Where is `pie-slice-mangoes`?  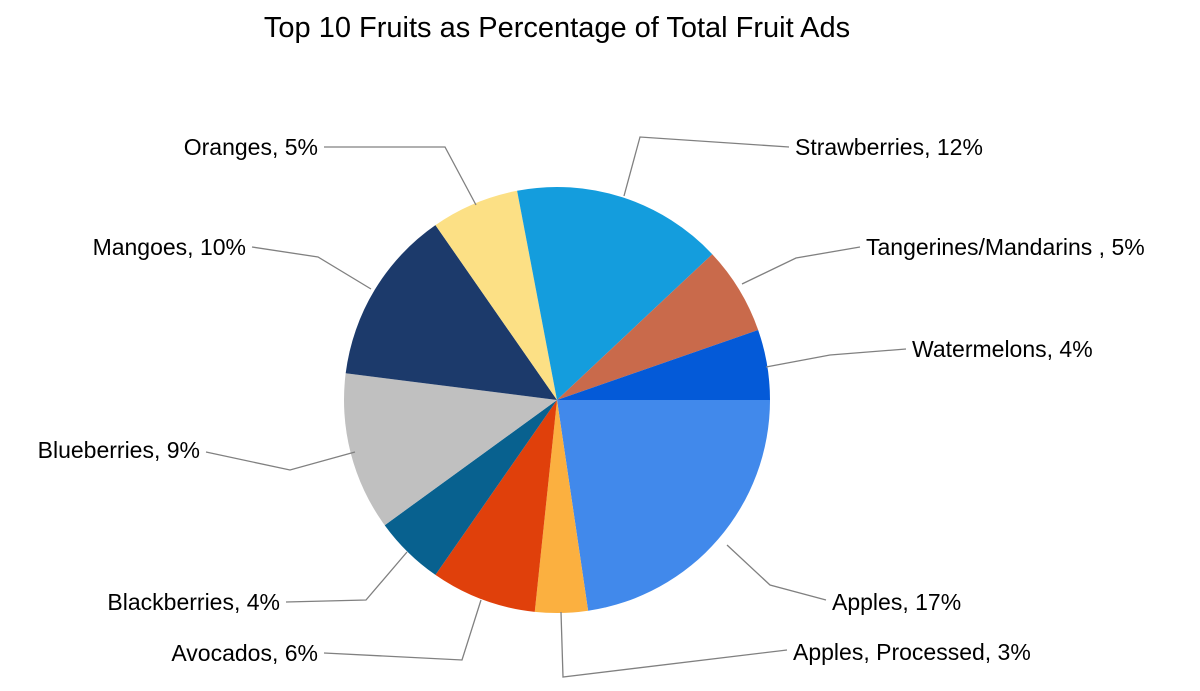 pie-slice-mangoes is located at coordinates (451, 312).